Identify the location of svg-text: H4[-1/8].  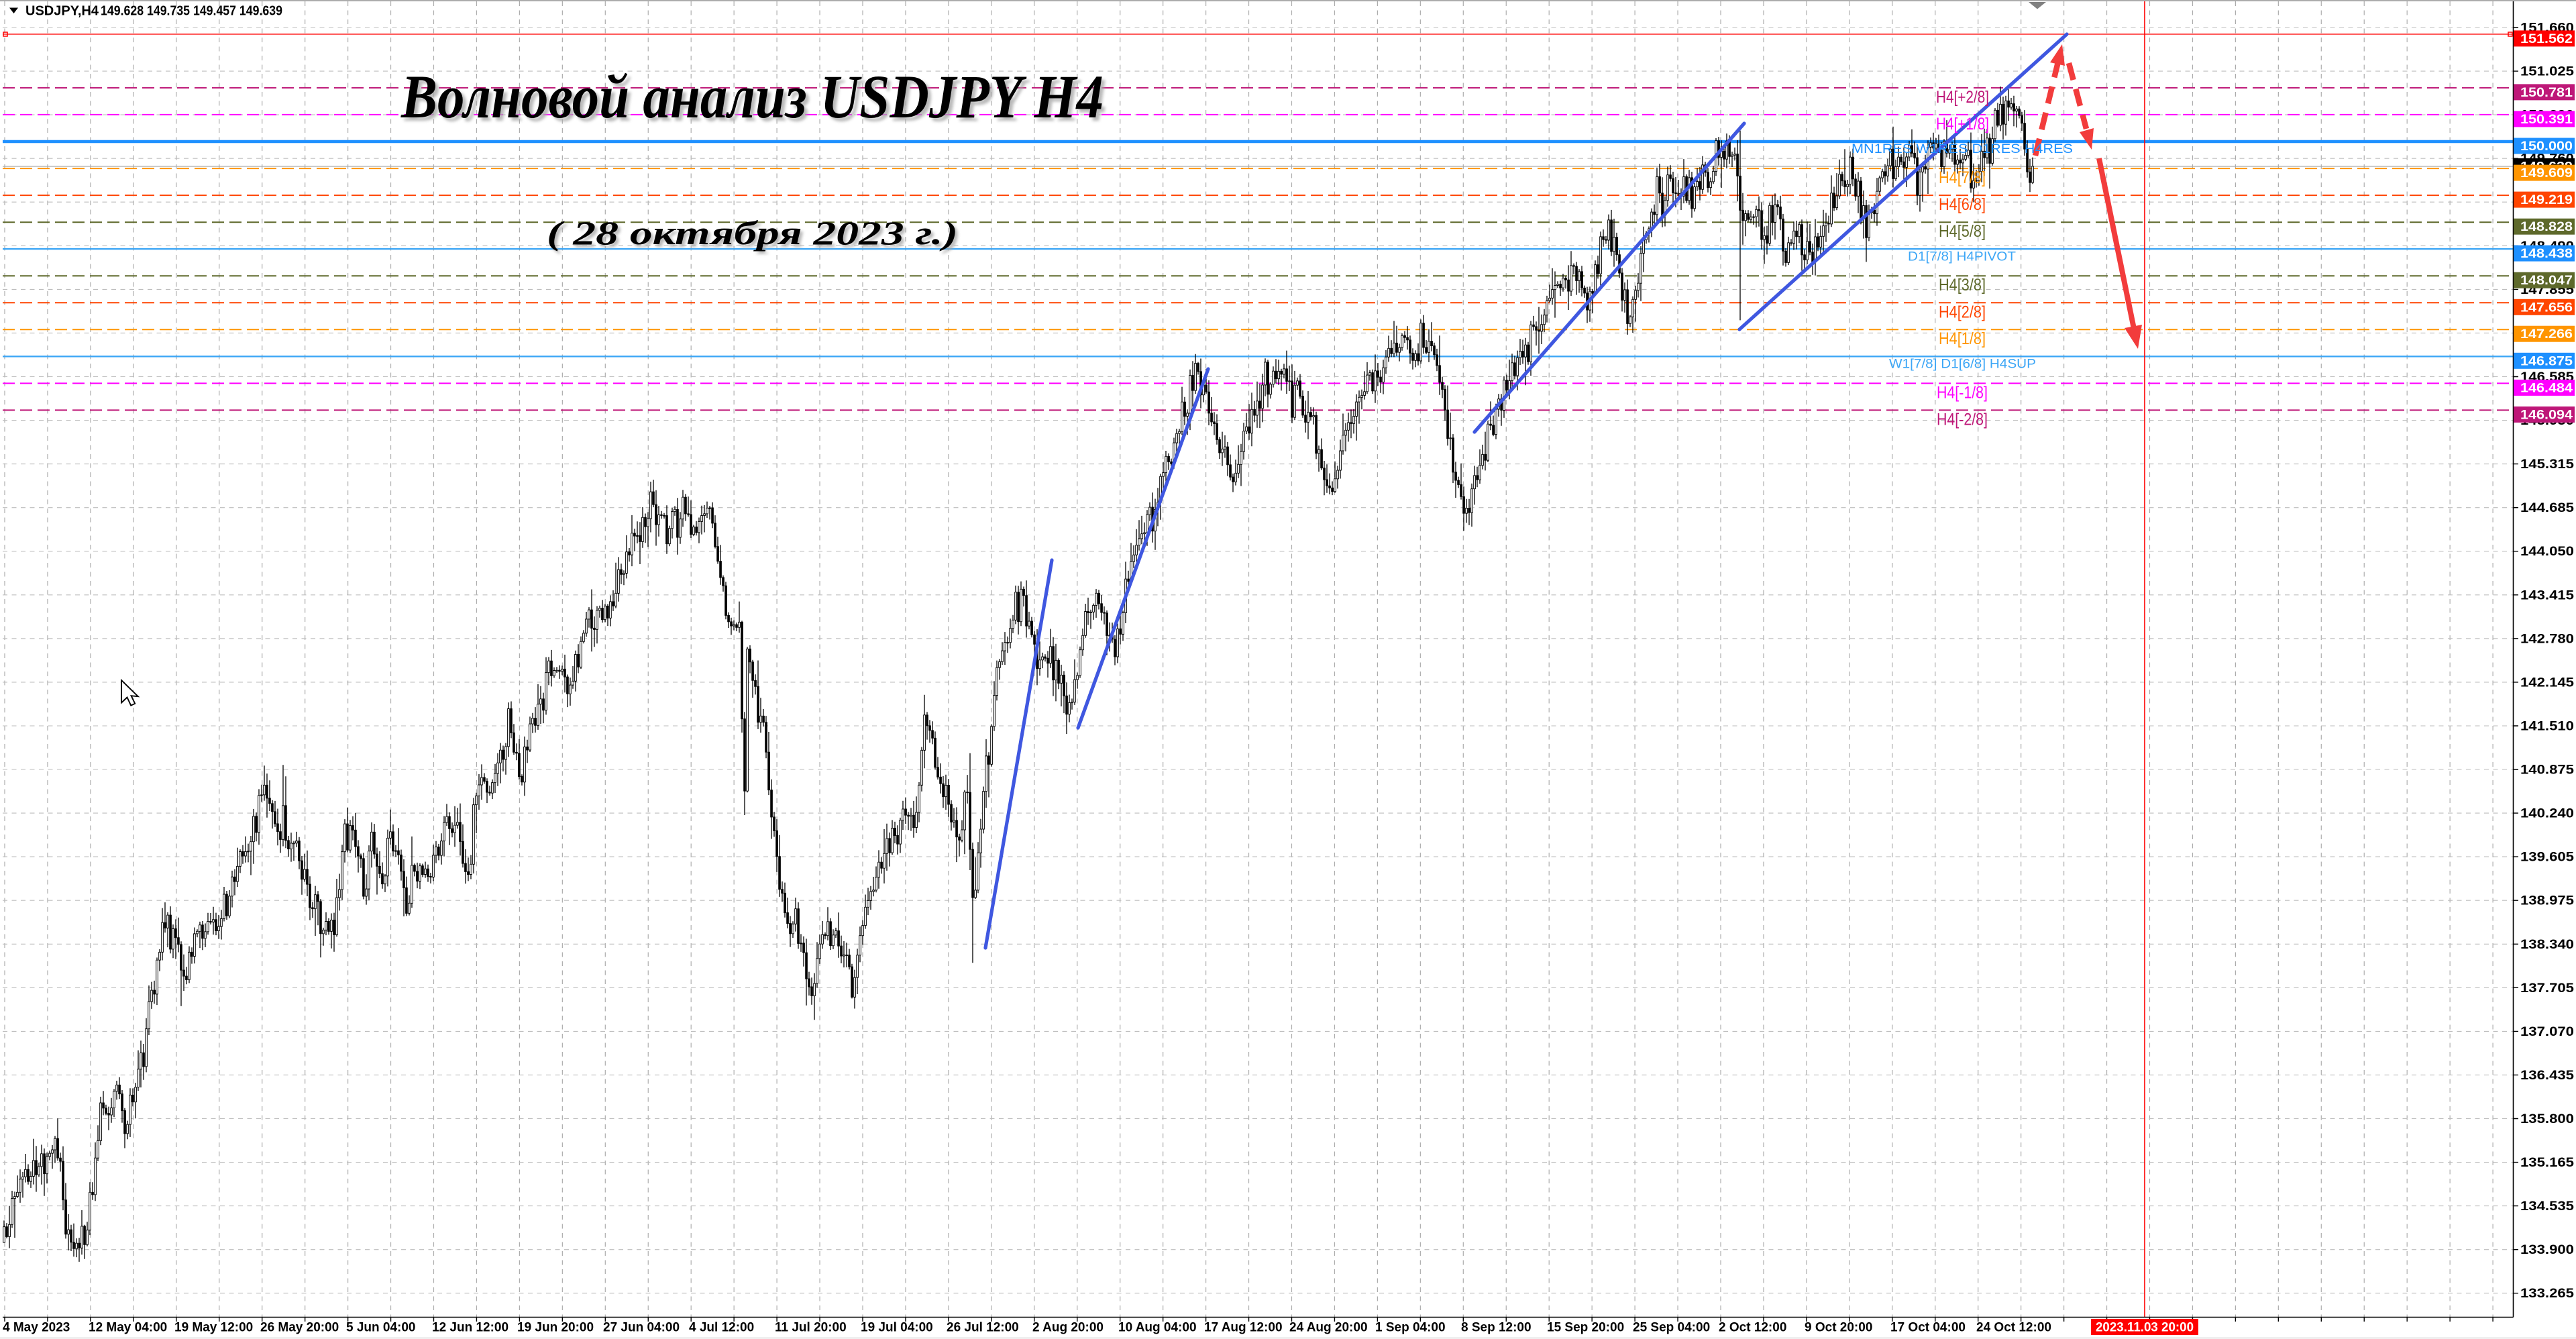
(1962, 392).